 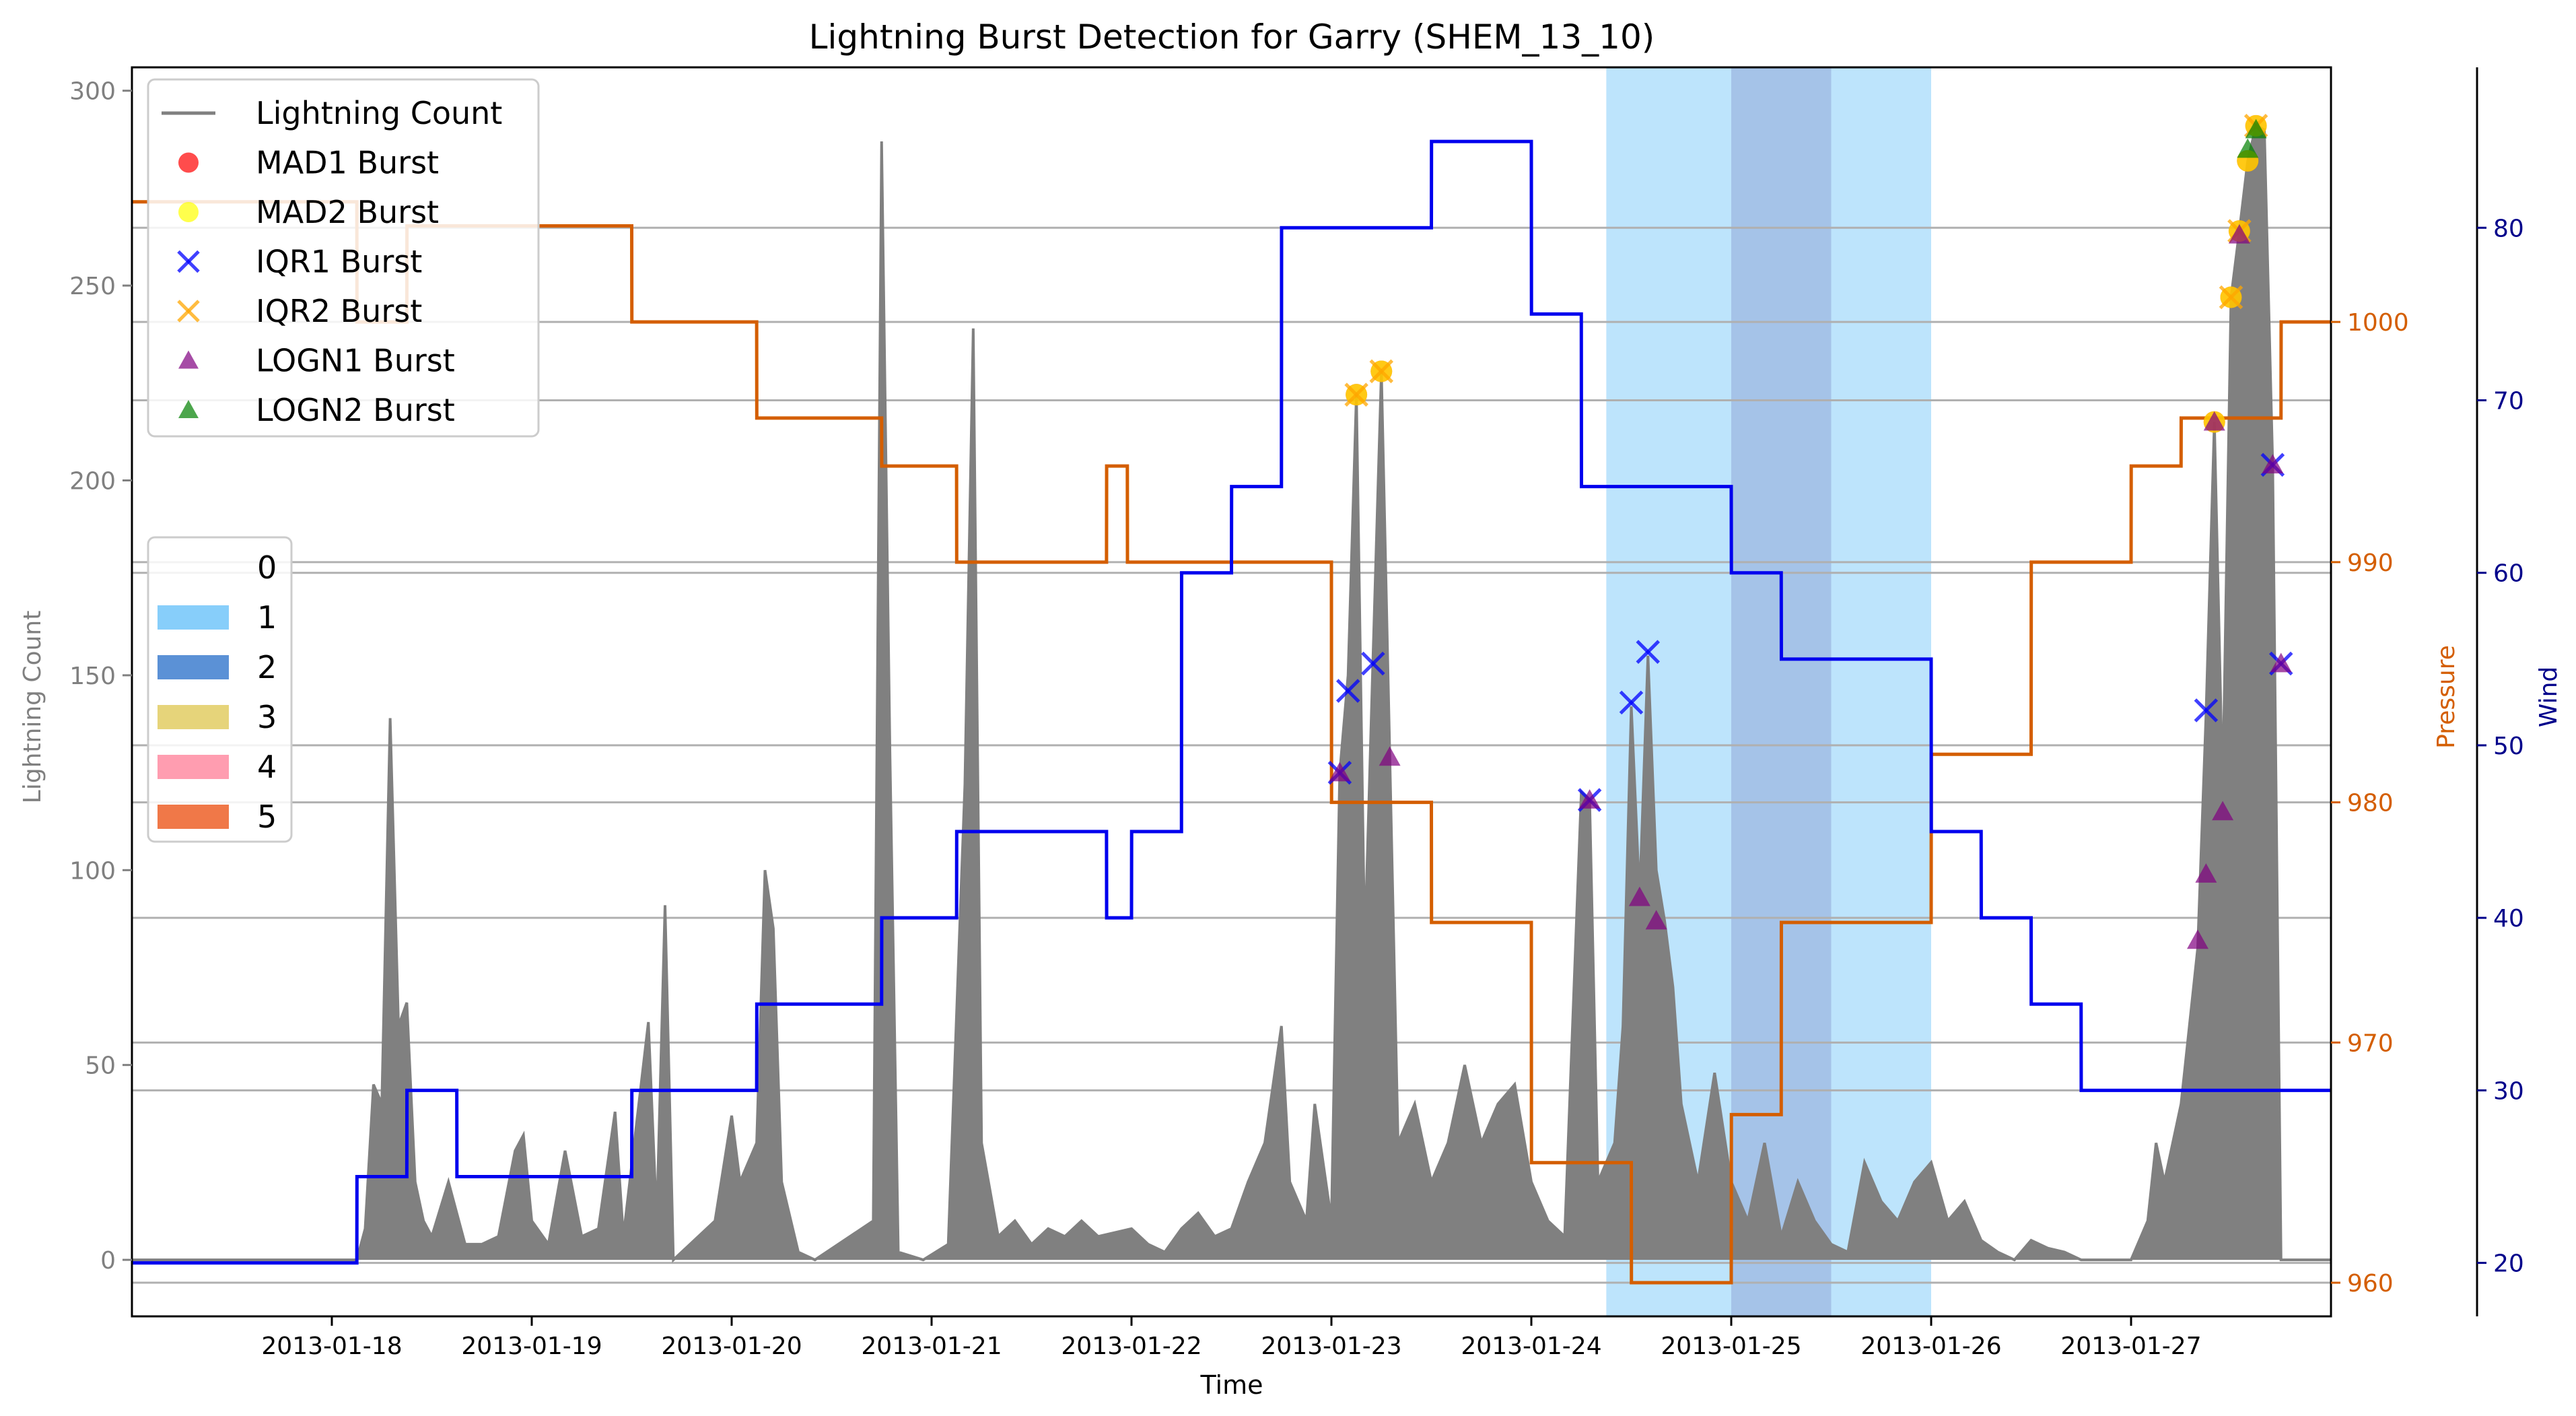 I want to click on y-wind-tick-label: 30, so click(x=2508, y=1091).